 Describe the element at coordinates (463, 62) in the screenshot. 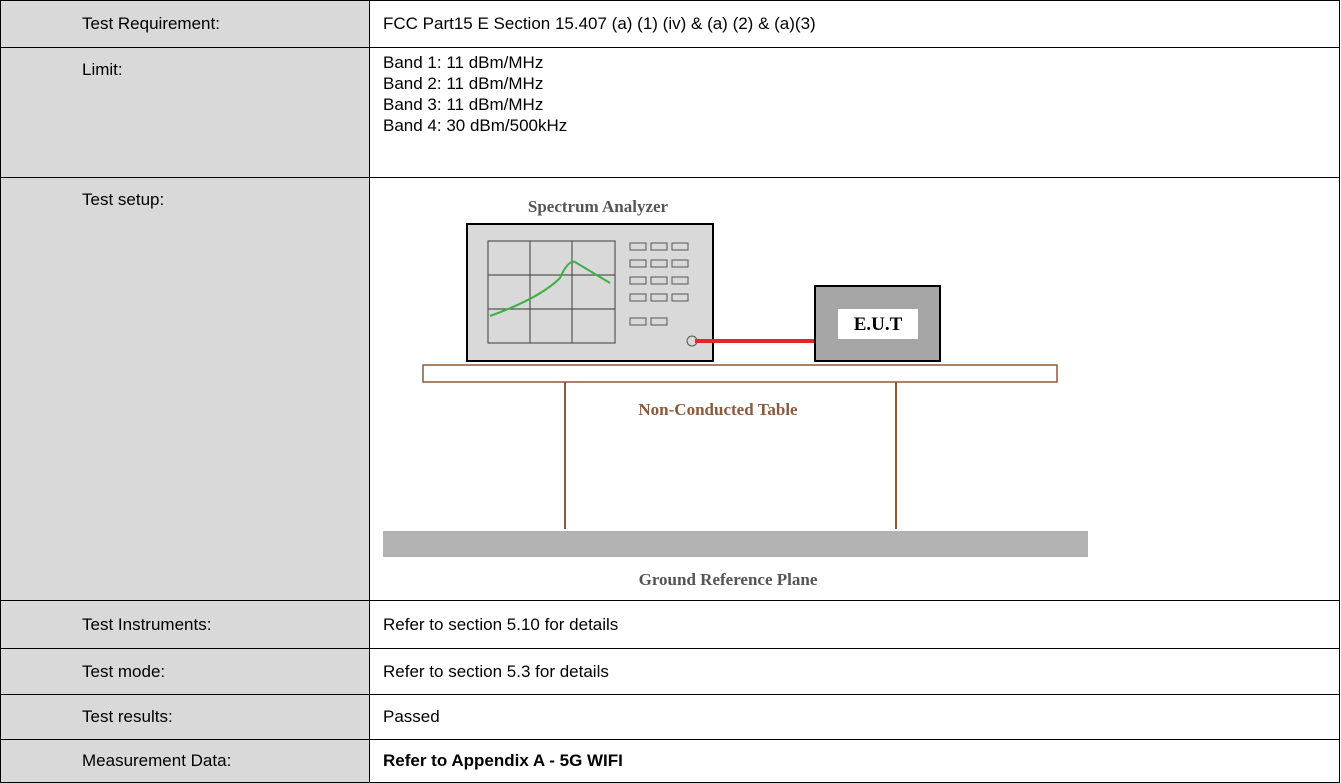

I see `limit-line: Band 1: 11 dBm/MHz` at that location.